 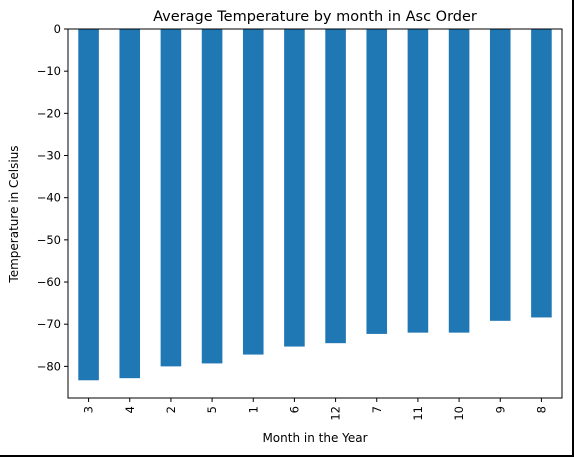 I want to click on y-tick-label: −40, so click(x=49, y=198).